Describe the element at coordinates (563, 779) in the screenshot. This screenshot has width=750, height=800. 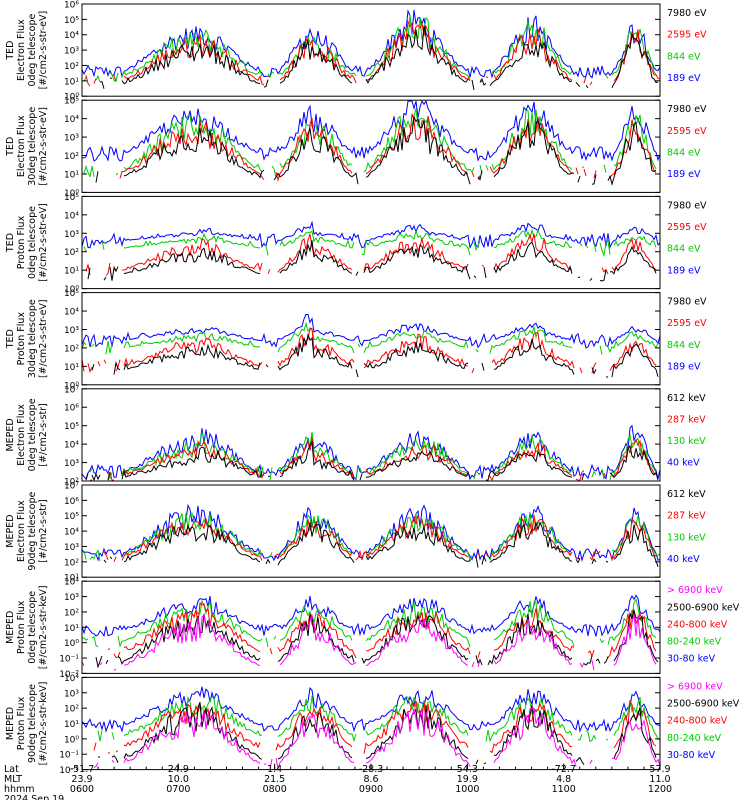
I see `x-tick-mlt: 4.8` at that location.